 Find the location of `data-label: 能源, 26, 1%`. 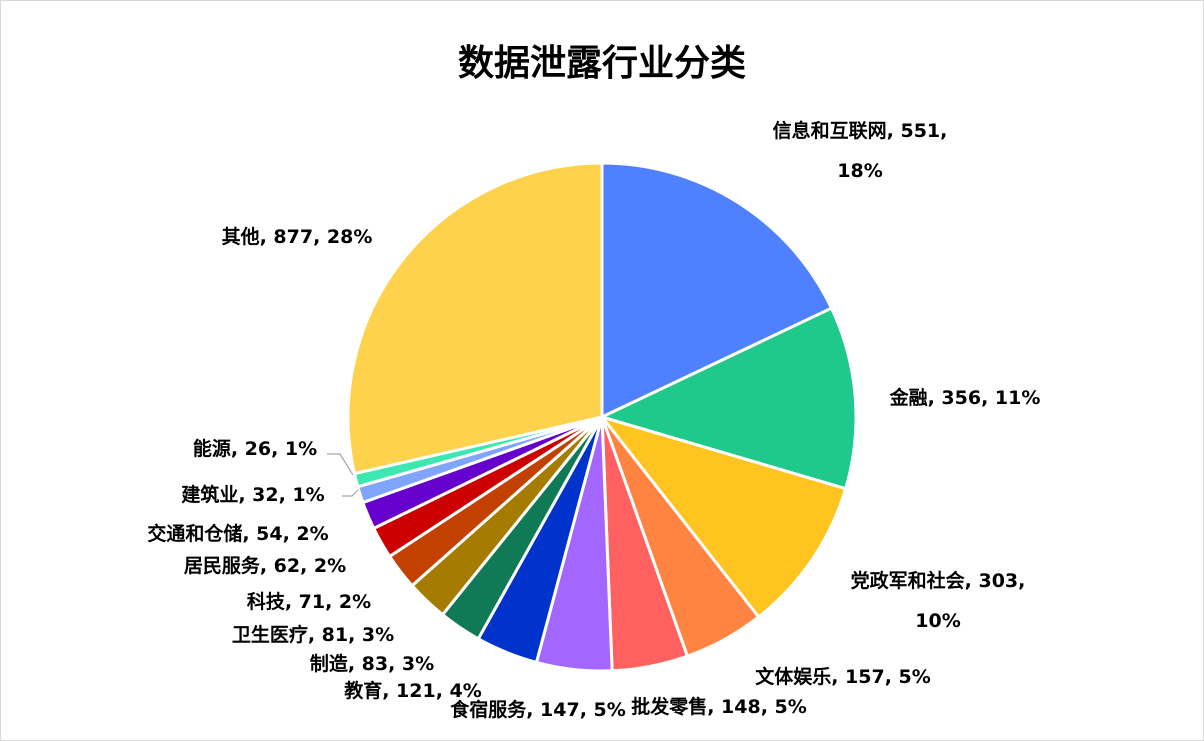

data-label: 能源, 26, 1% is located at coordinates (255, 448).